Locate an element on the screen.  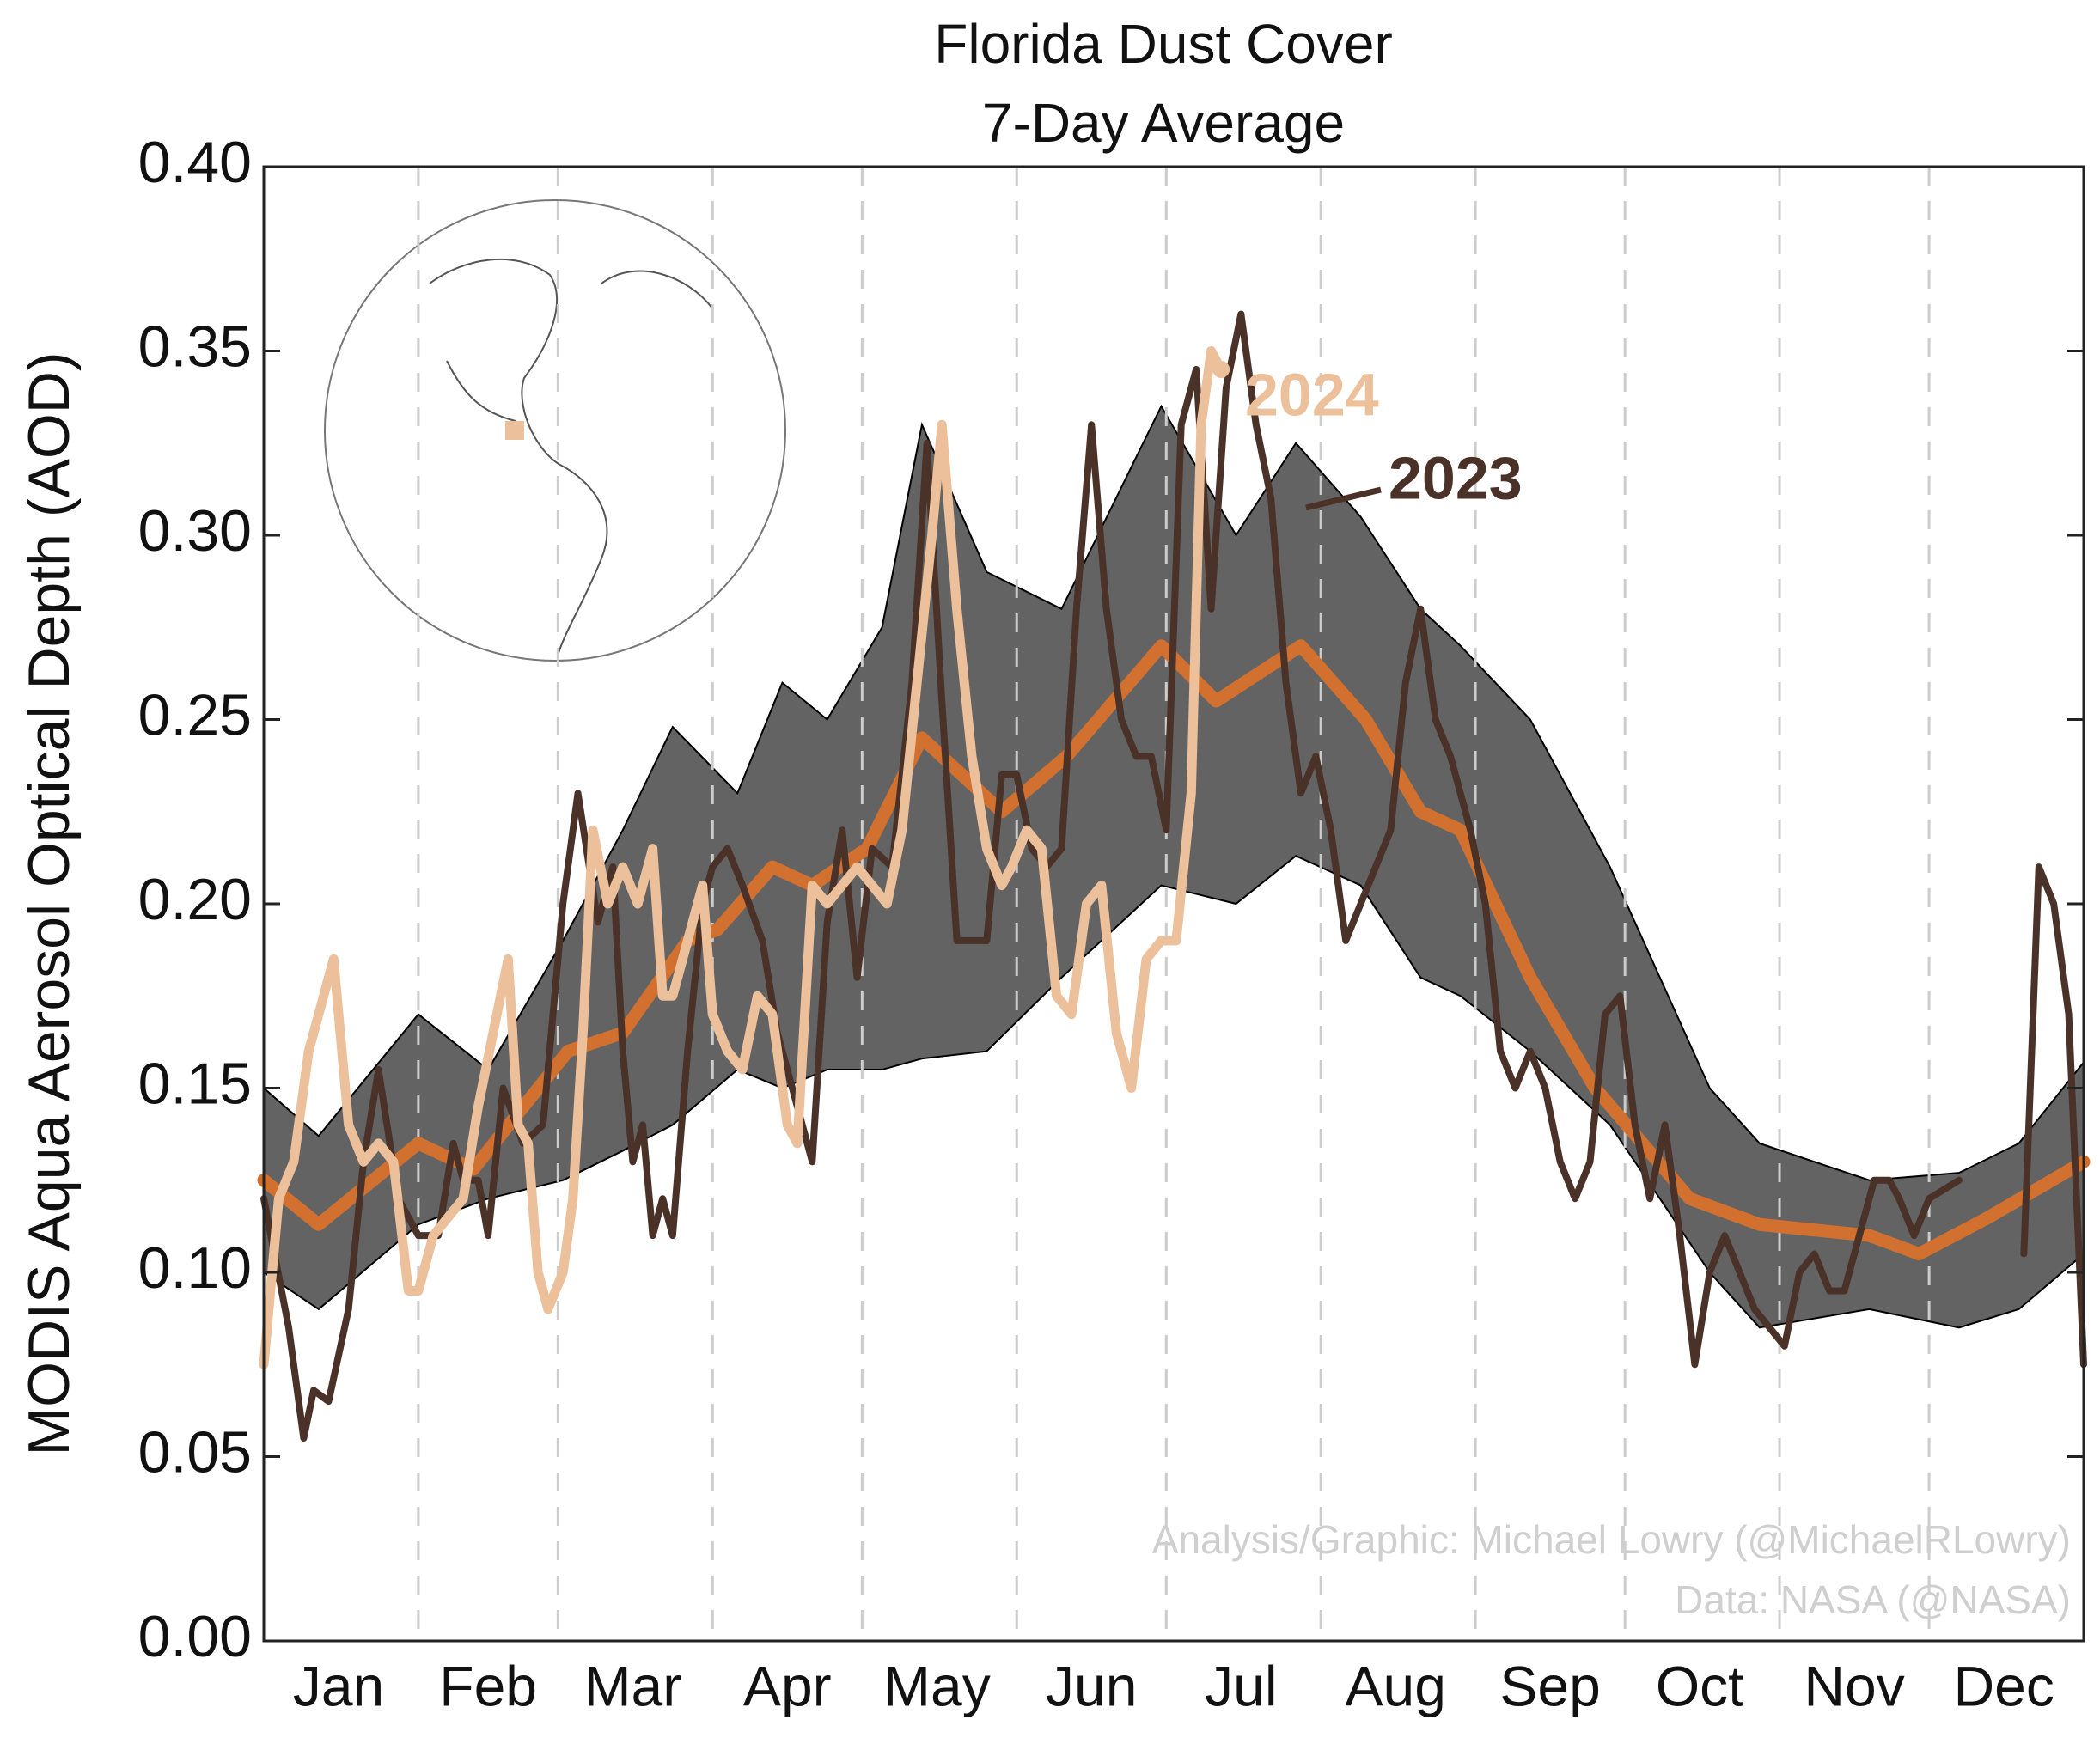
chart-title: Florida Dust Cover is located at coordinates (1163, 44).